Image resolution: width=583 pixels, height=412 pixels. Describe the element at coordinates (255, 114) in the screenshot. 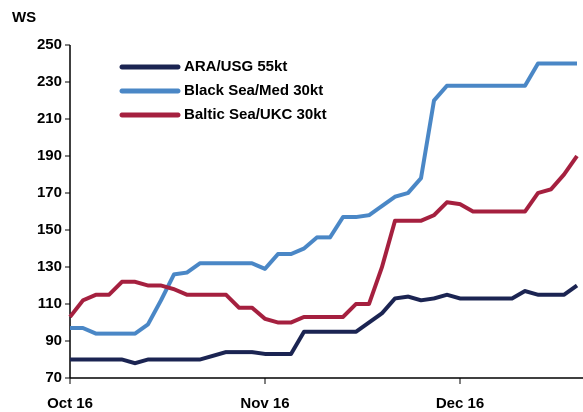

I see `legend-label: Baltic Sea/UKC 30kt` at that location.